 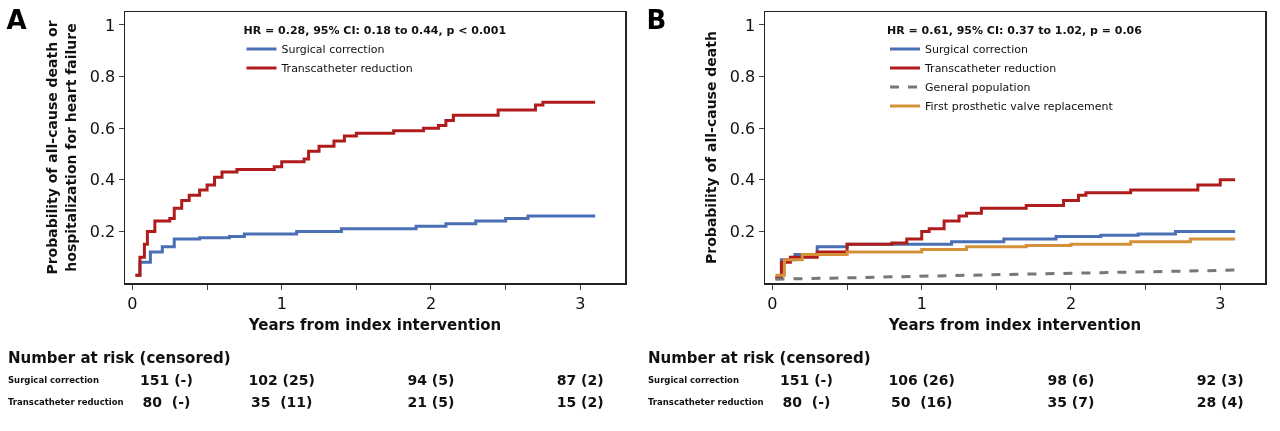 What do you see at coordinates (710, 147) in the screenshot?
I see `y-axis-title: Probability of all-cause death` at bounding box center [710, 147].